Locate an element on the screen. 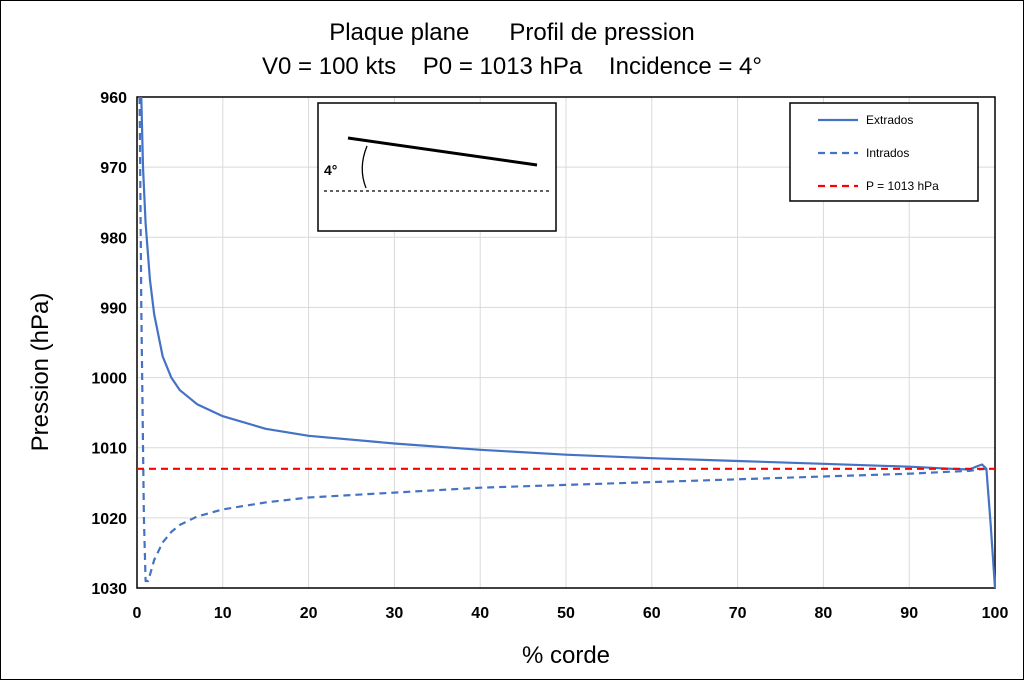  y-tick-label: 970 is located at coordinates (113, 168).